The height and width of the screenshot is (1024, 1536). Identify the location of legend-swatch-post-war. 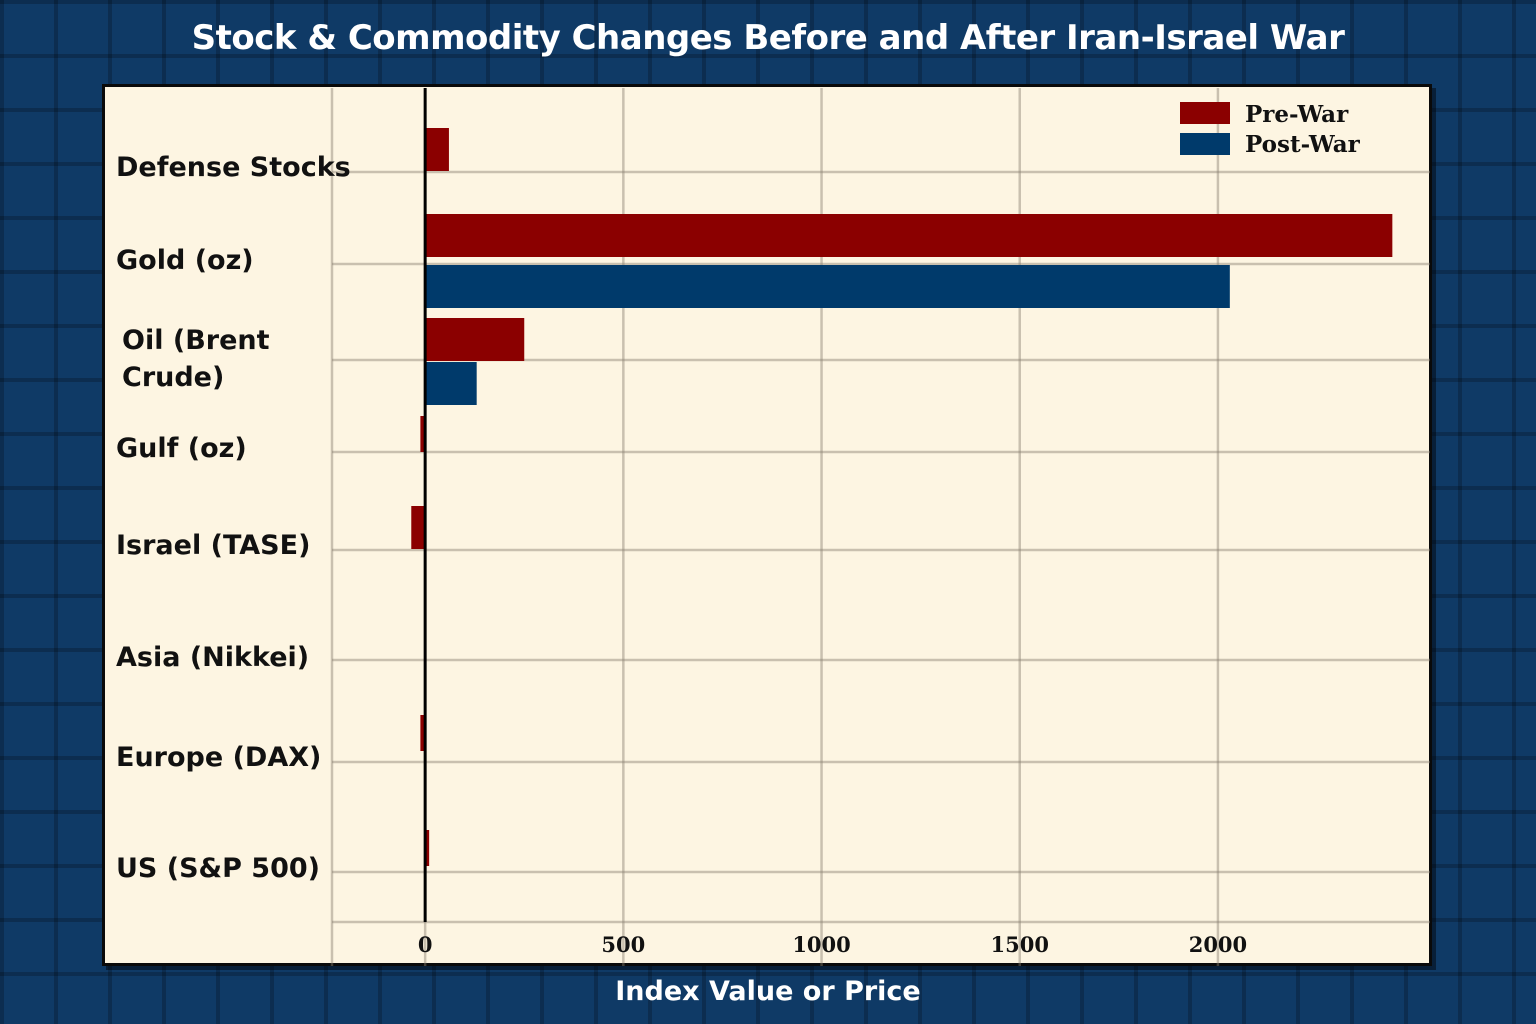
(1205, 144).